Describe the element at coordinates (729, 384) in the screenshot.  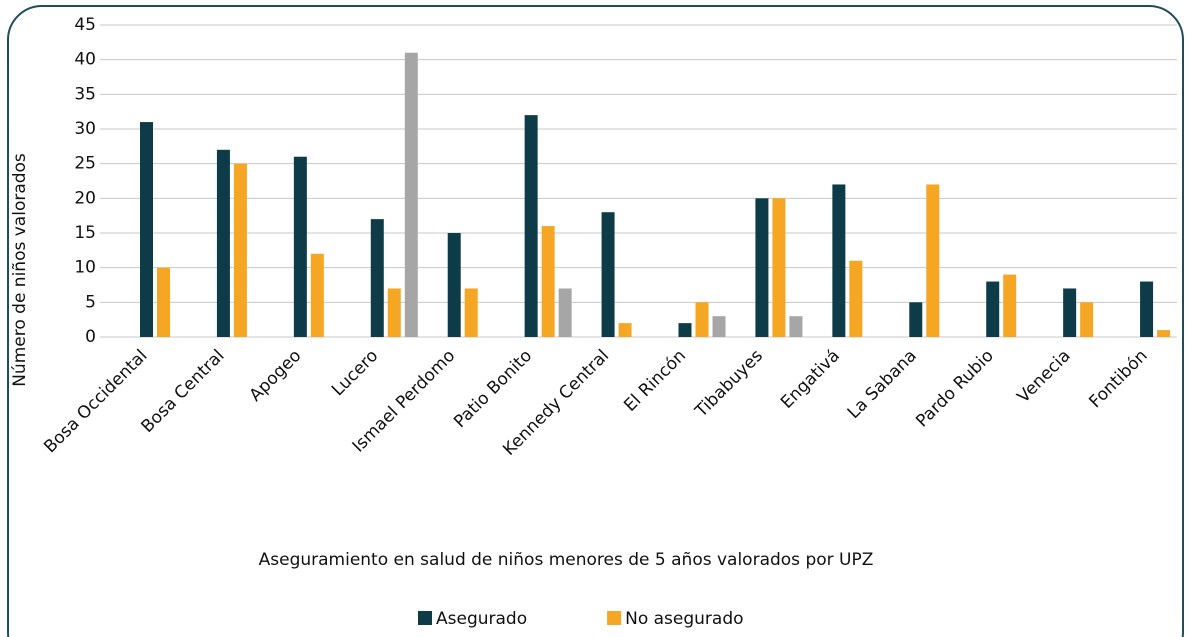
I see `x-tick-label: Tibabuyes` at that location.